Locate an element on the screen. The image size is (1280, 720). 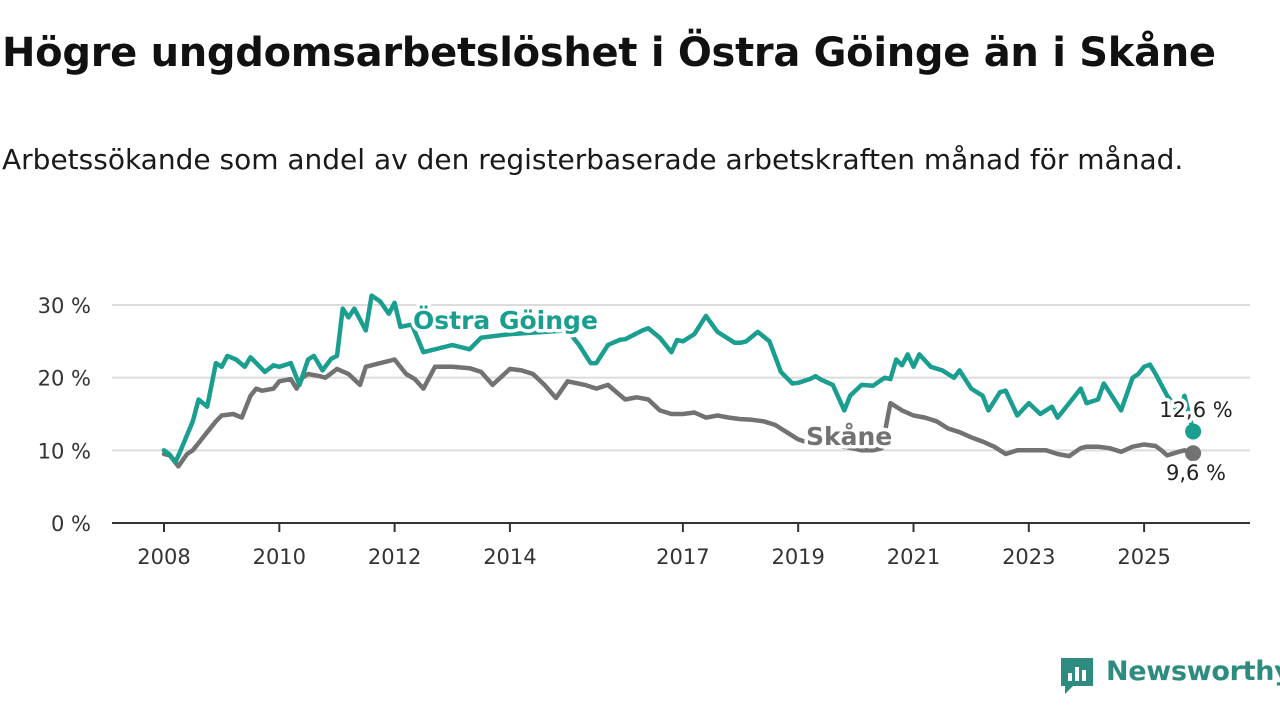
x-tick-label: 2021 is located at coordinates (913, 557).